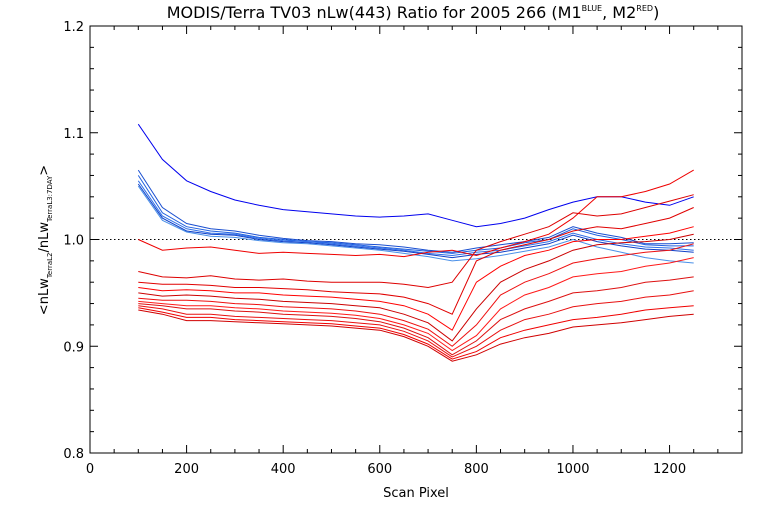  Describe the element at coordinates (186, 469) in the screenshot. I see `x-tick-label: 200` at that location.